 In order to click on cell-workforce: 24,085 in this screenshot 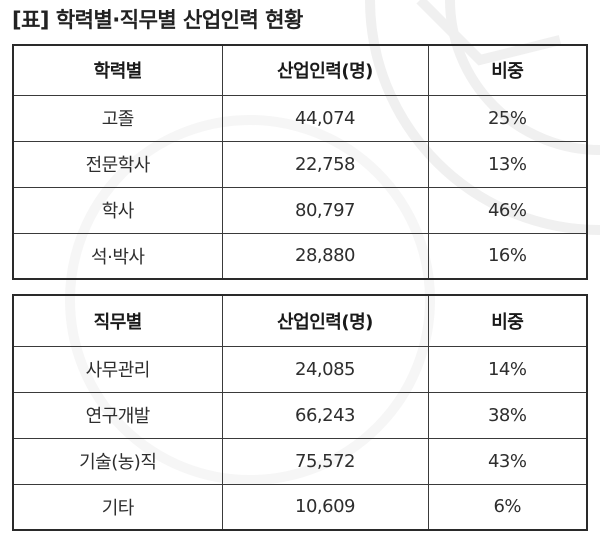, I will do `click(325, 369)`.